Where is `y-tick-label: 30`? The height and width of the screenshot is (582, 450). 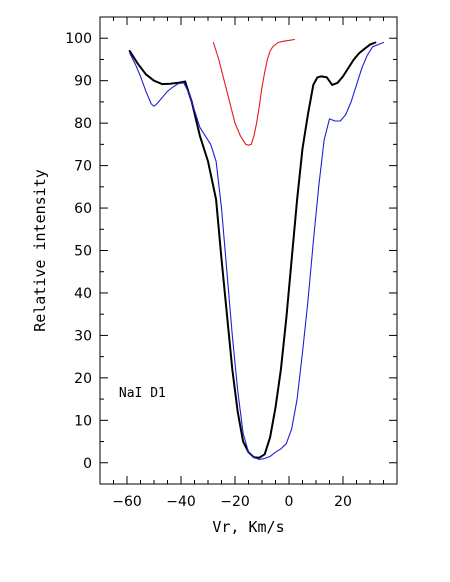 y-tick-label: 30 is located at coordinates (83, 336).